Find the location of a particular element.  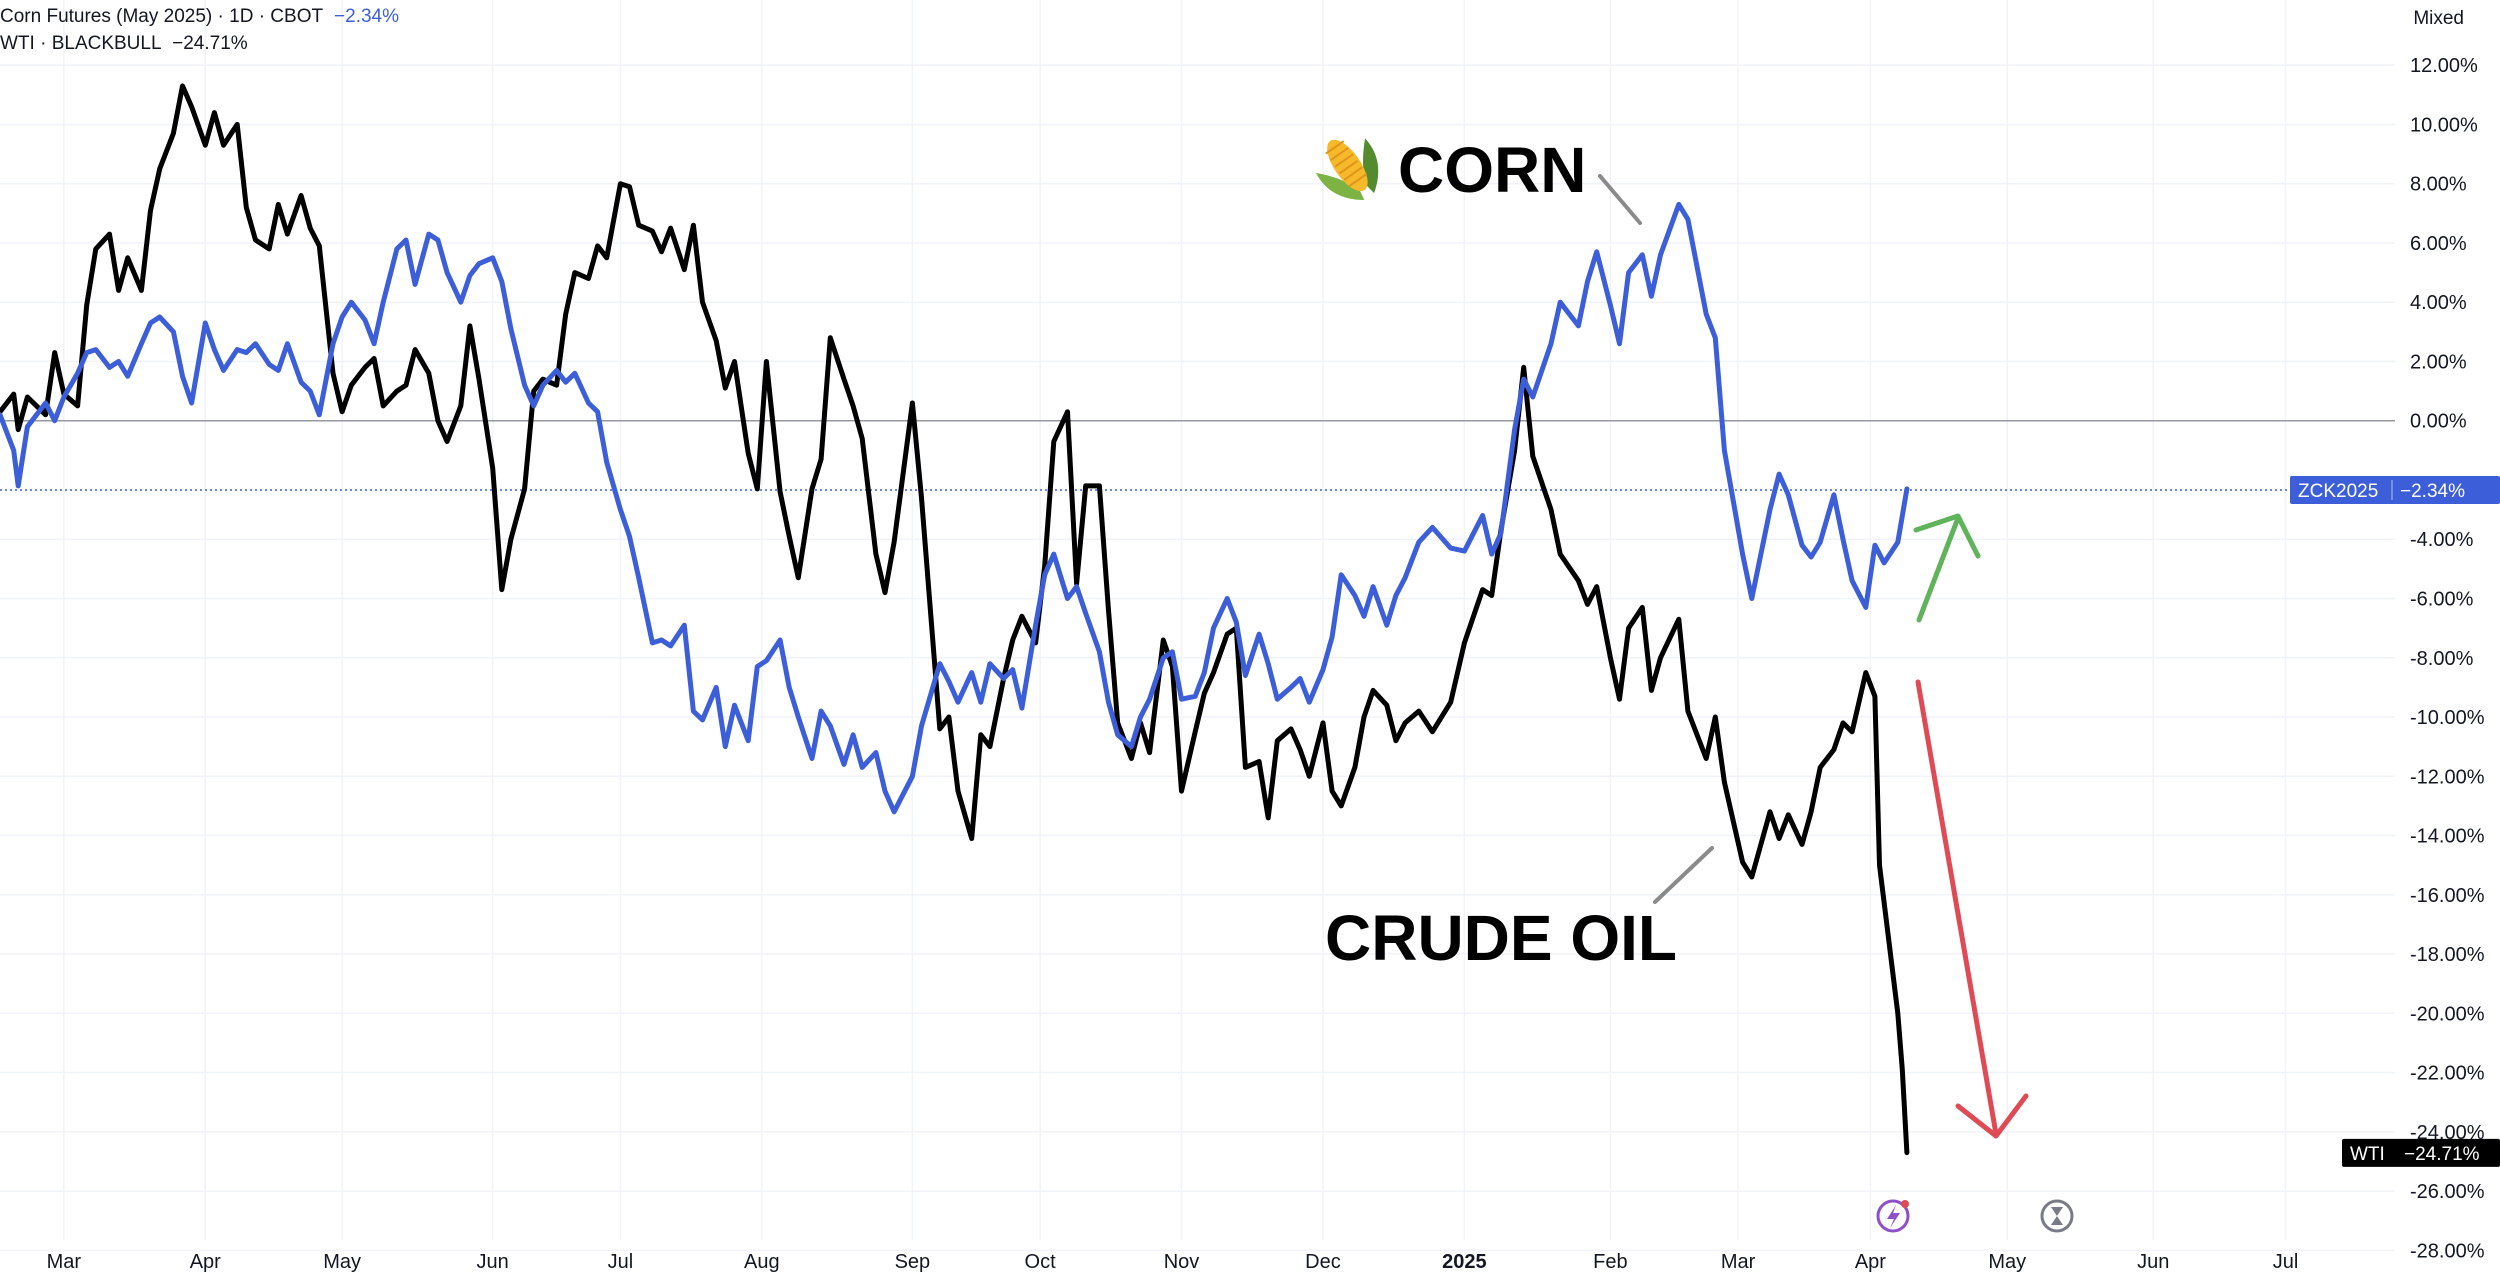

y-tick-label: -16.00% is located at coordinates (2447, 896).